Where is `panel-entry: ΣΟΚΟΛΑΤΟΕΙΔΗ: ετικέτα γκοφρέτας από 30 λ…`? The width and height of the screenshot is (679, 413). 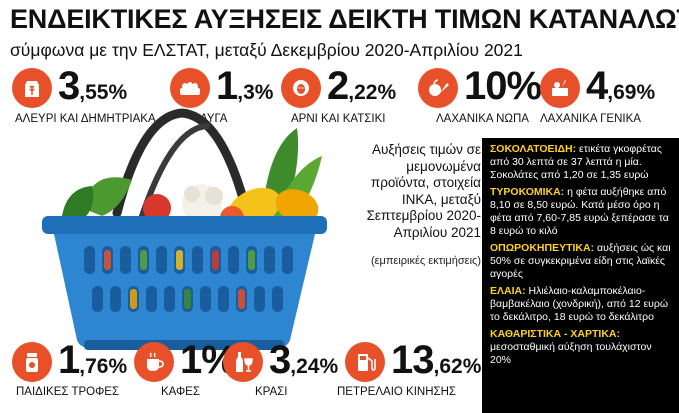 panel-entry: ΣΟΚΟΛΑΤΟΕΙΔΗ: ετικέτα γκοφρέτας από 30 λ… is located at coordinates (580, 162).